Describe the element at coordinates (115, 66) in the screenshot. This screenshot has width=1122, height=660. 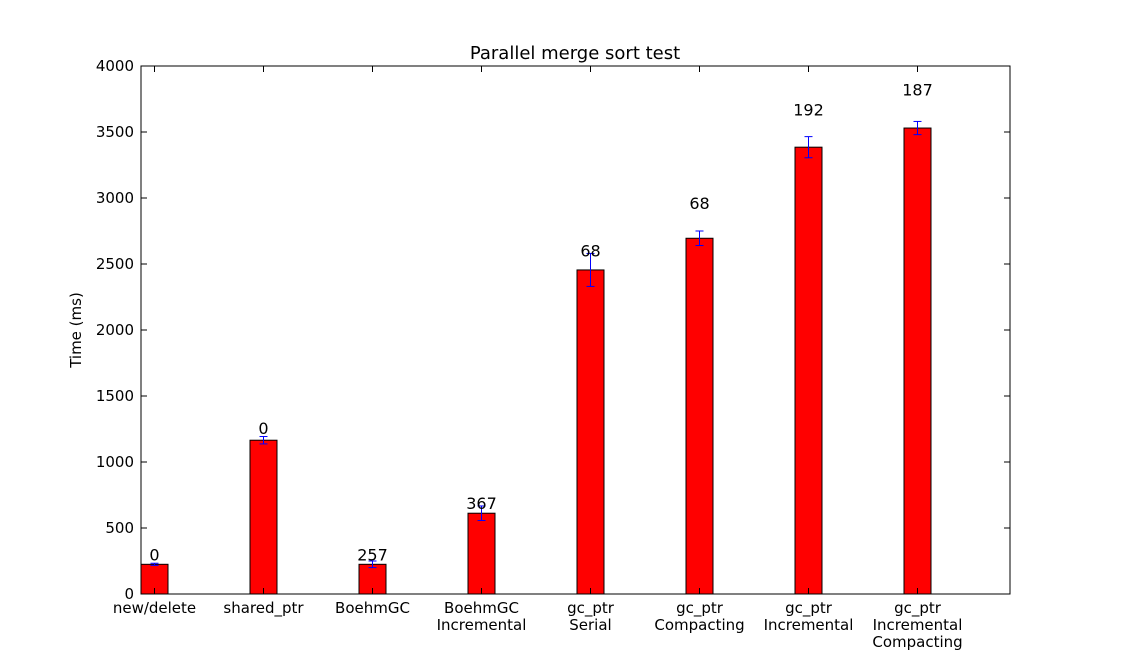
I see `y-tick-label-8: 4000` at that location.